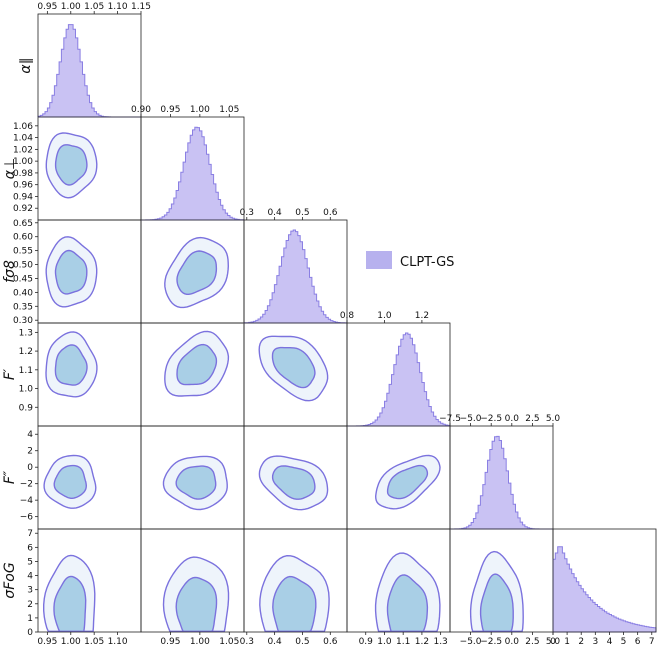 This screenshot has width=664, height=647. Describe the element at coordinates (196, 604) in the screenshot. I see `contour-68-alpha_perp-sigma_FoG` at that location.